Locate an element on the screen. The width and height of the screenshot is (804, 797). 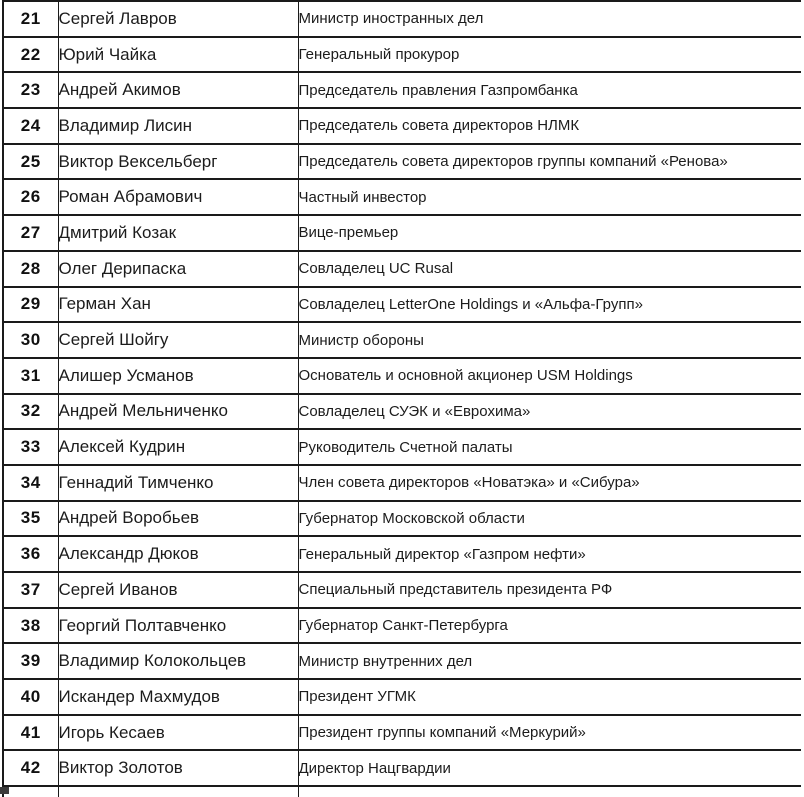
table-row: 22 Юрий Чайка Генеральный прокурор is located at coordinates (401, 54).